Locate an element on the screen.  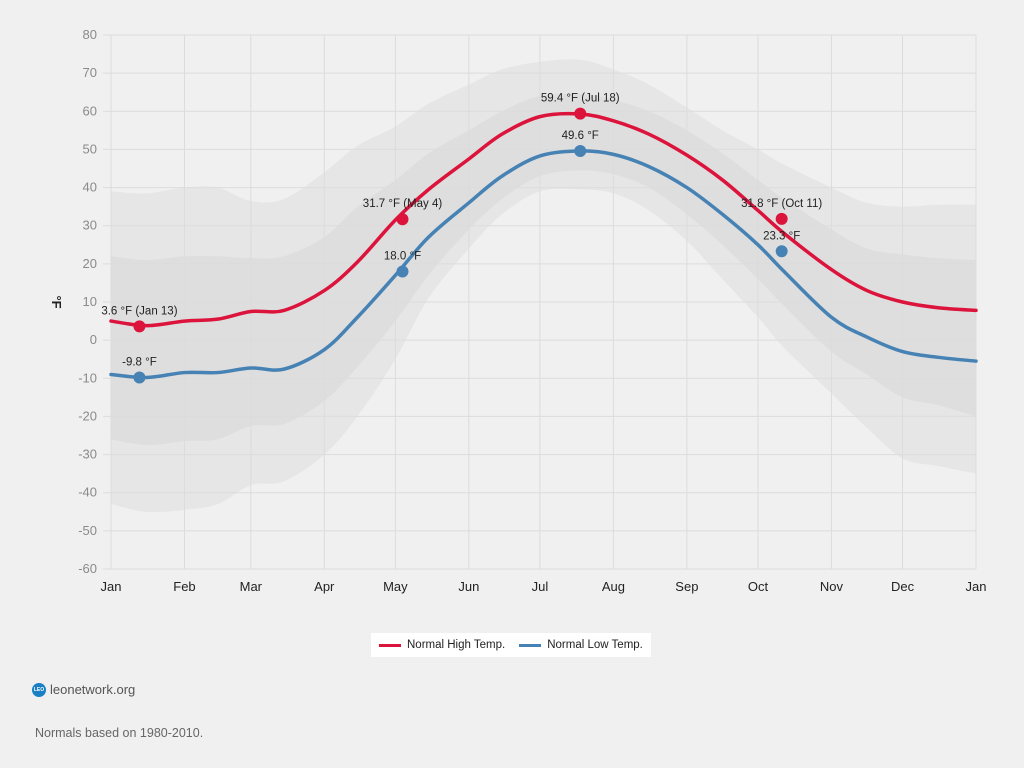
annotation-label: 23.3 °F is located at coordinates (781, 236).